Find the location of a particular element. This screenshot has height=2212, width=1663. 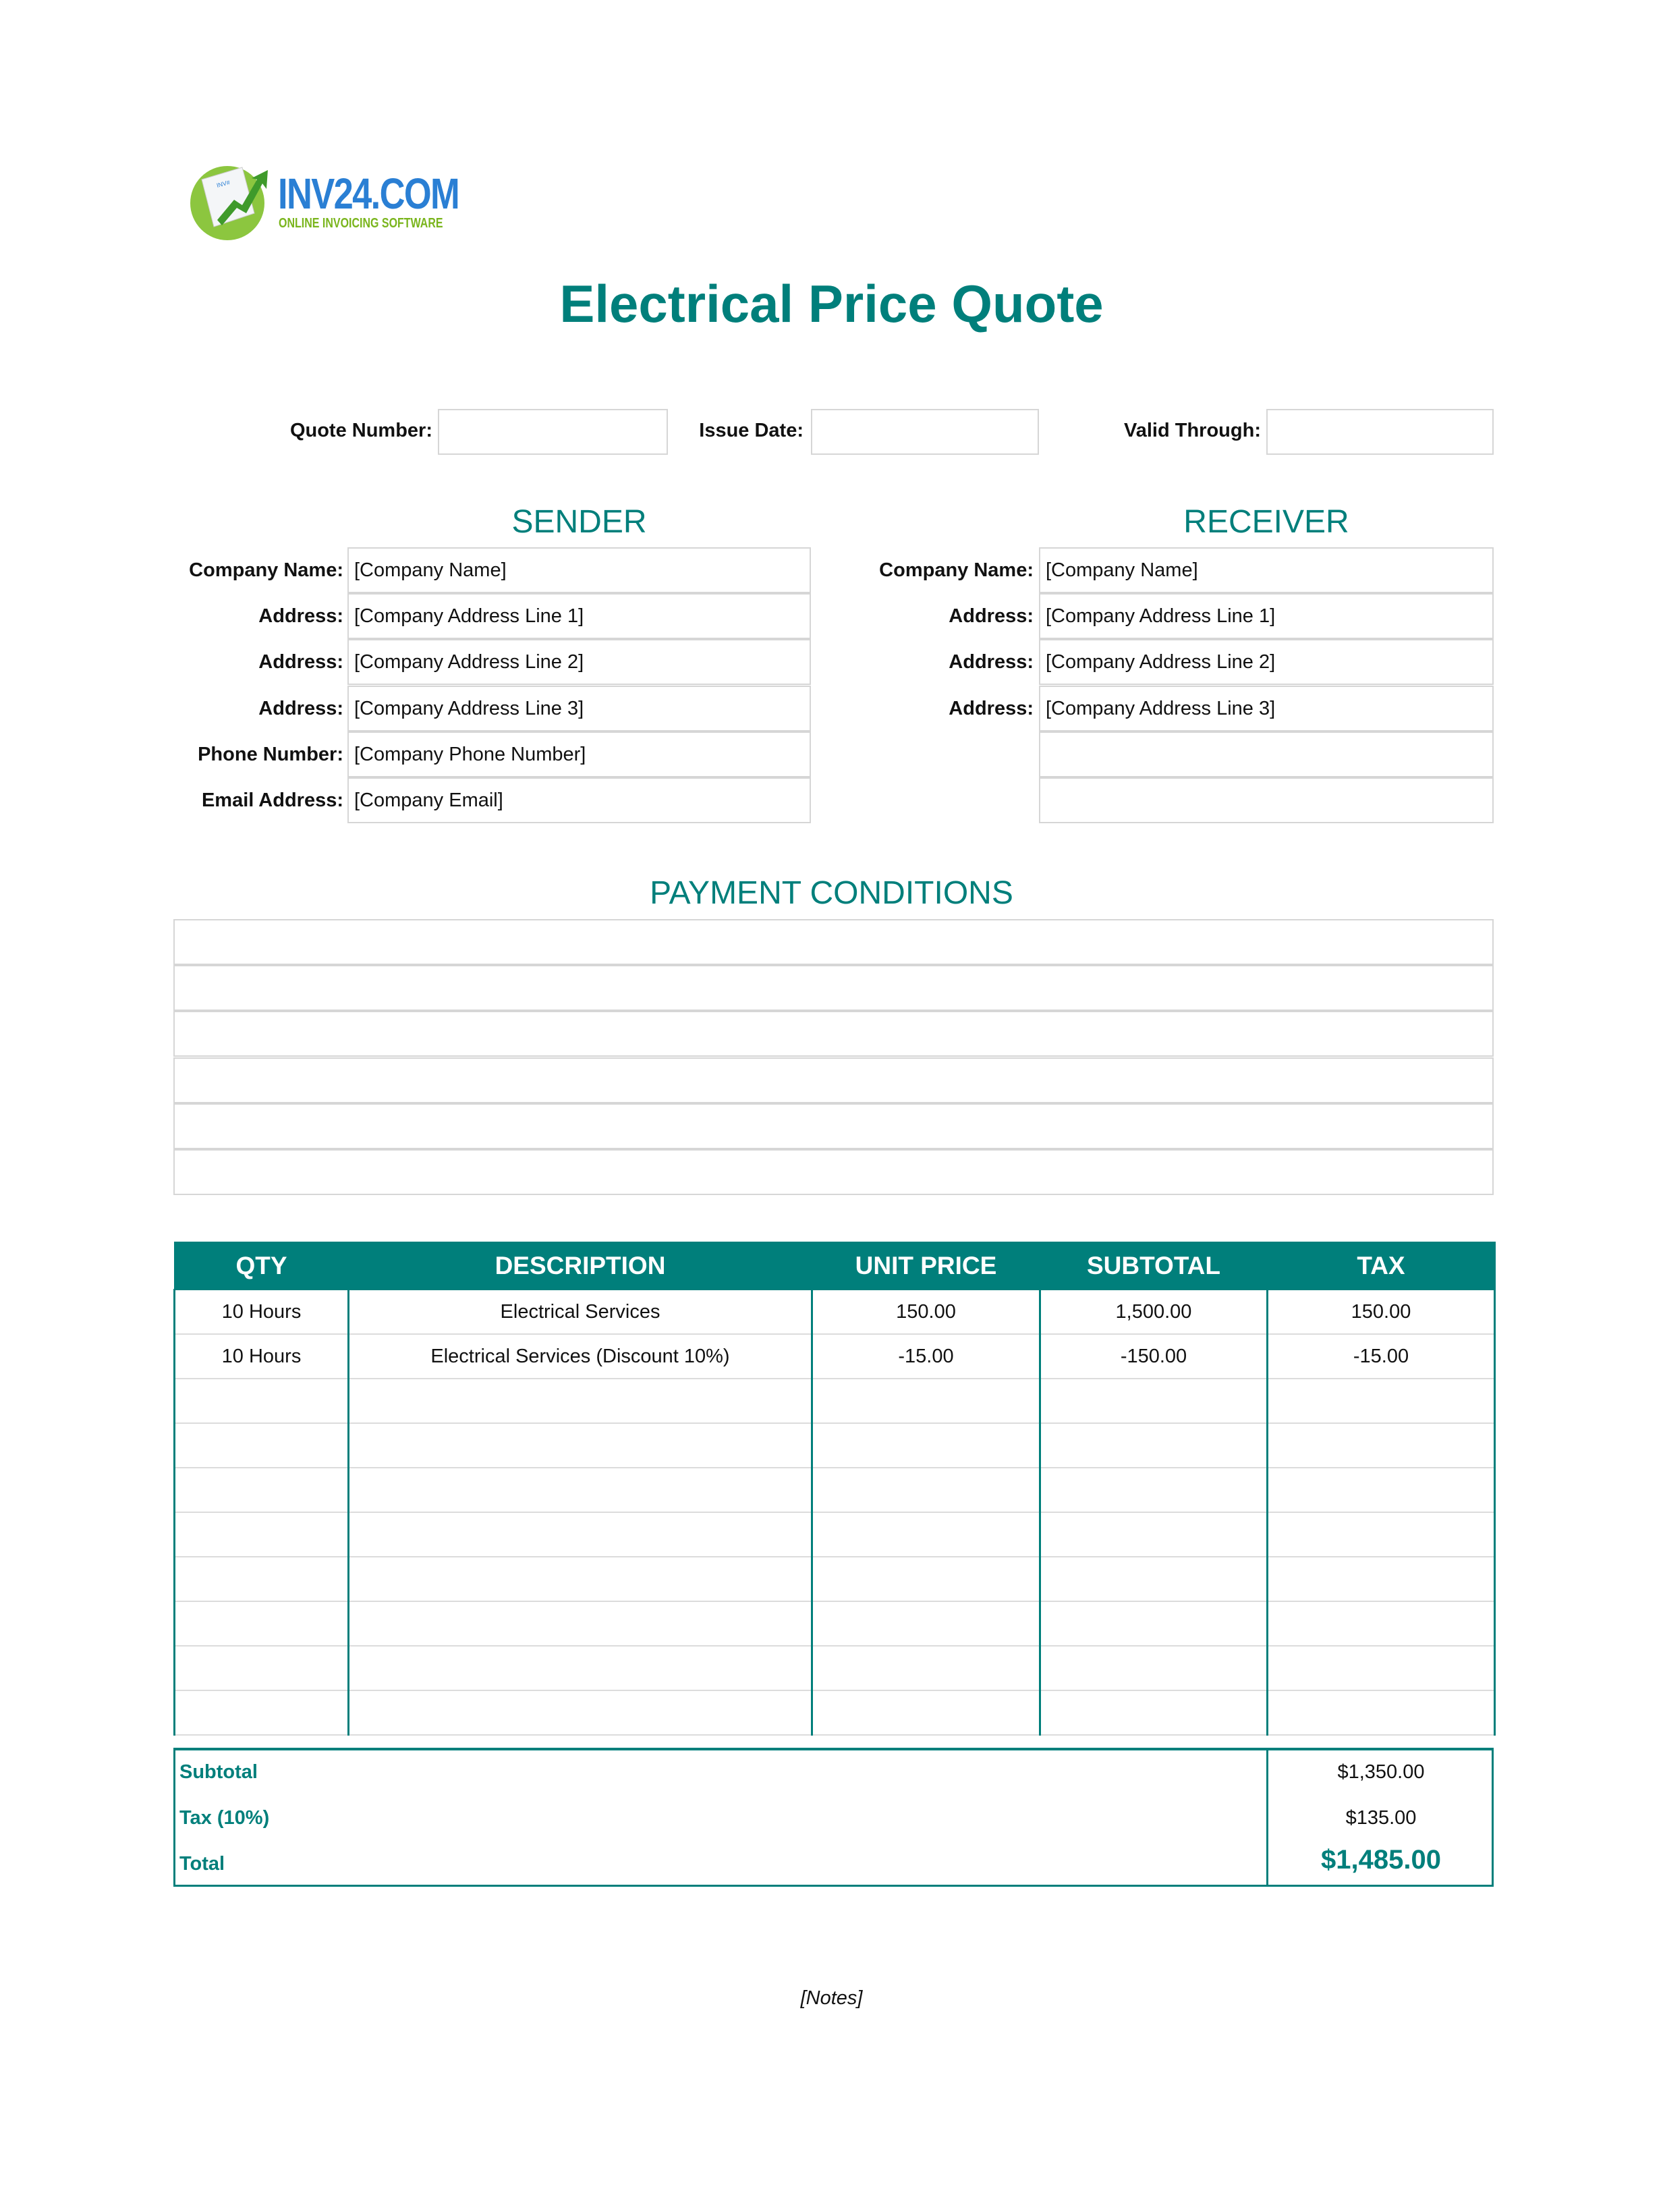

tax-value: $135.00 is located at coordinates (1381, 1818).